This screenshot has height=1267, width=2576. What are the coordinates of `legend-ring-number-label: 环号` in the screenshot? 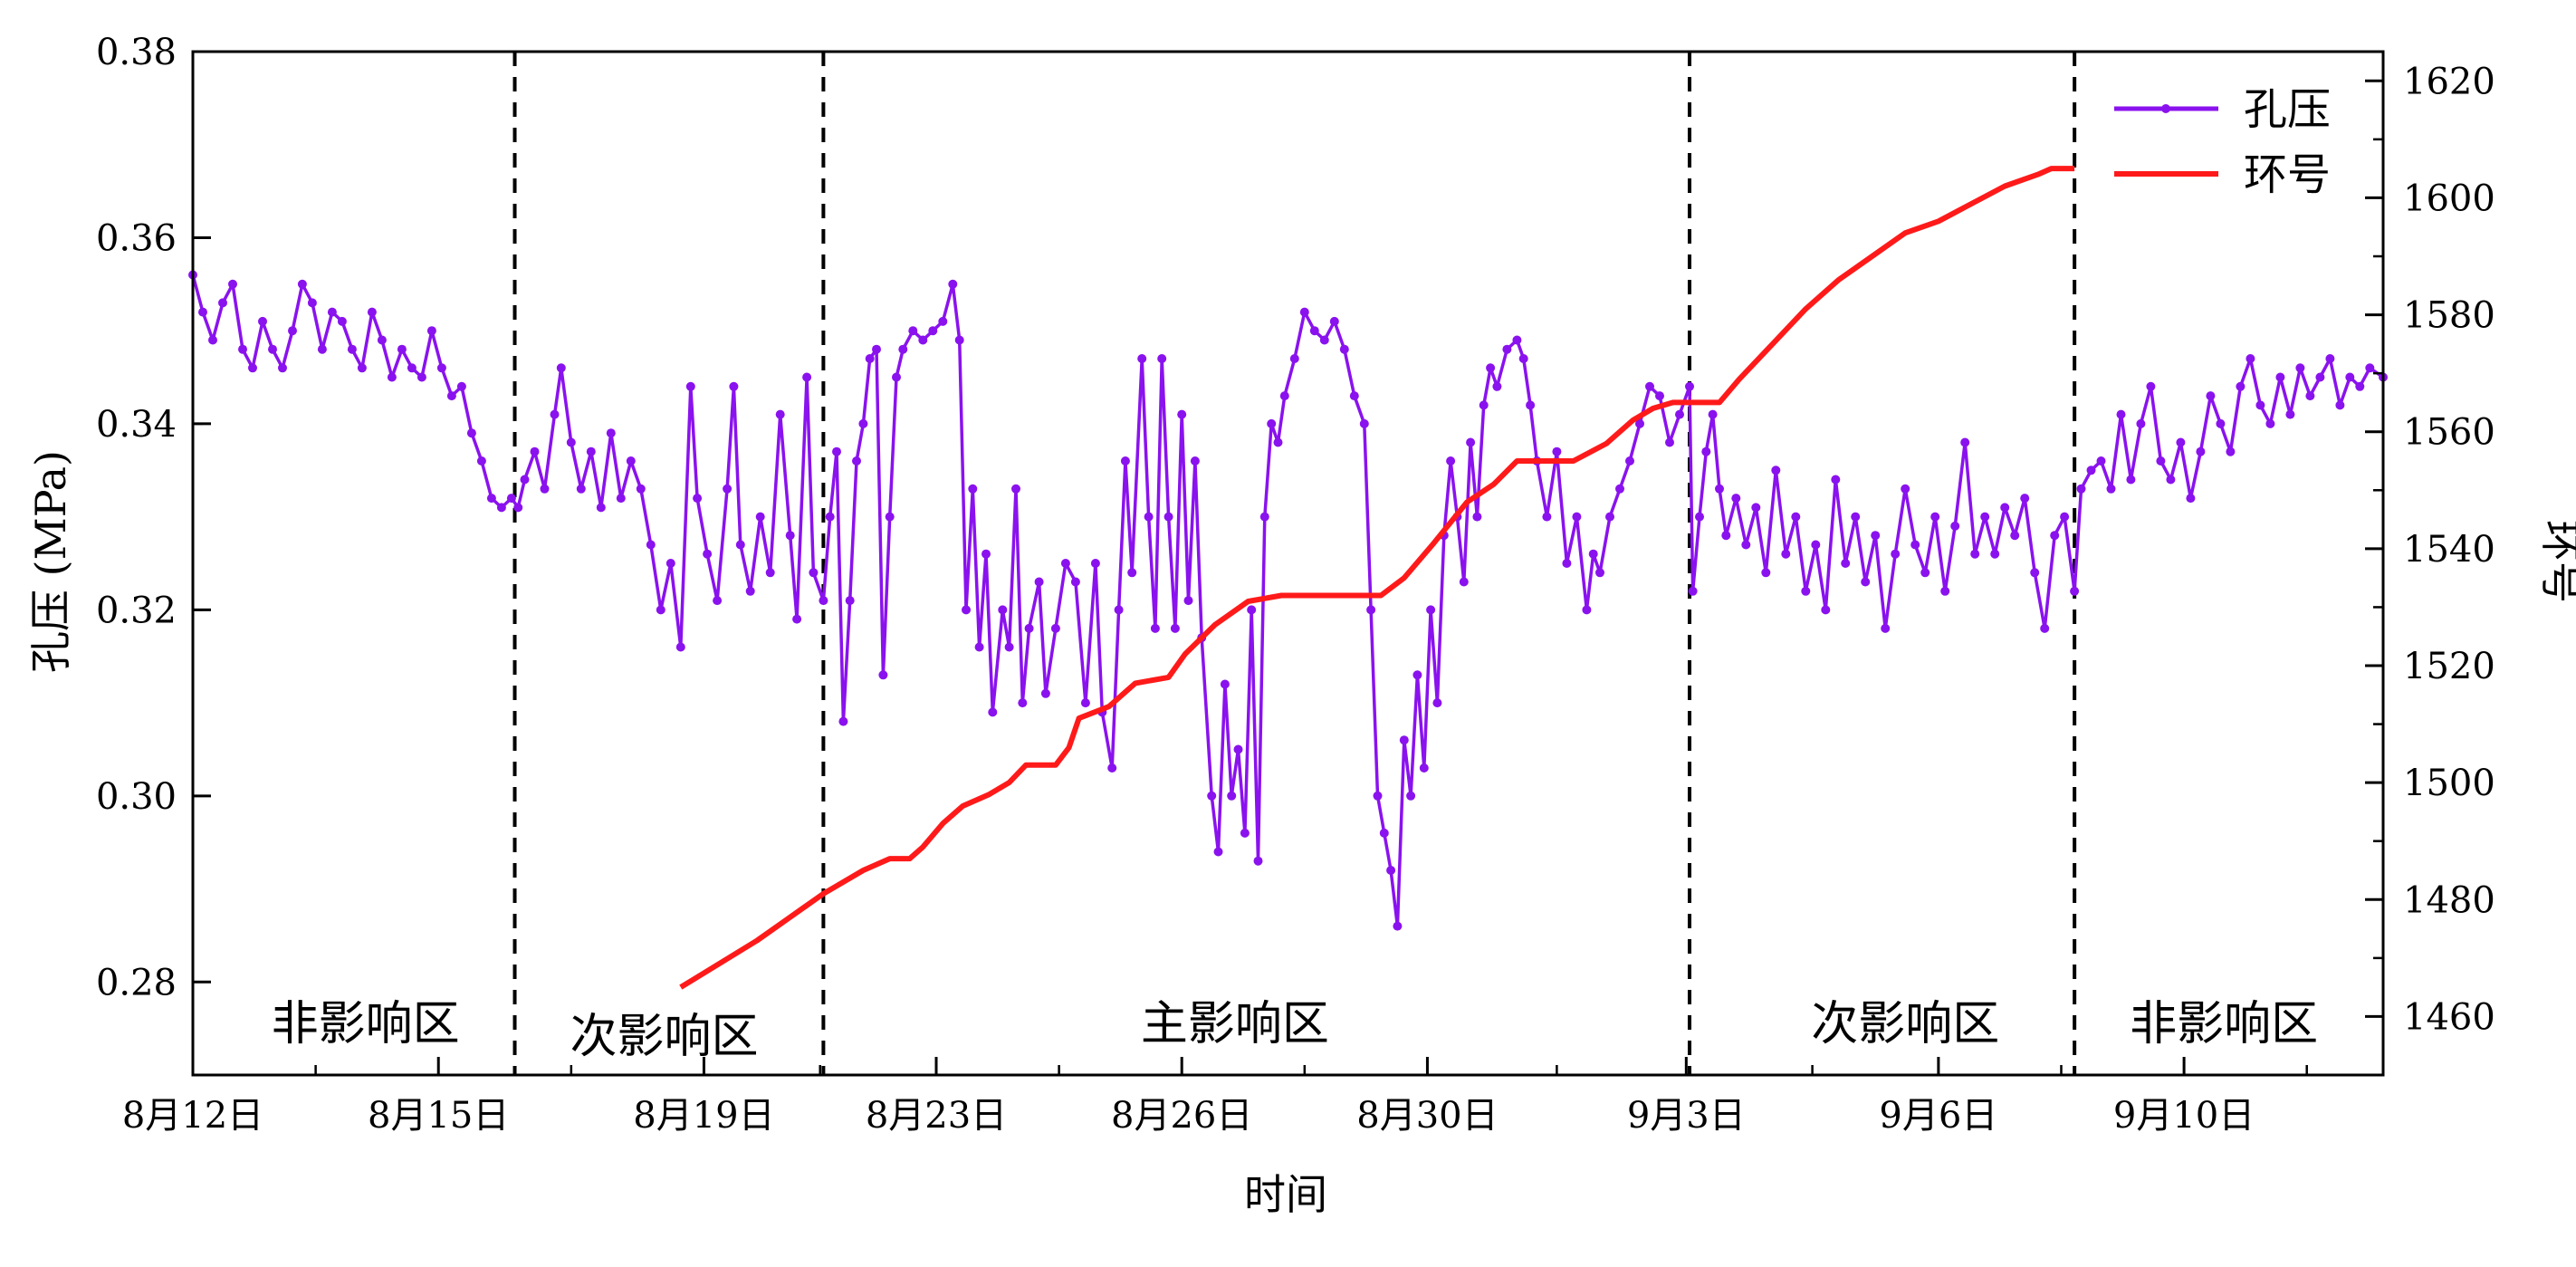 It's located at (2287, 174).